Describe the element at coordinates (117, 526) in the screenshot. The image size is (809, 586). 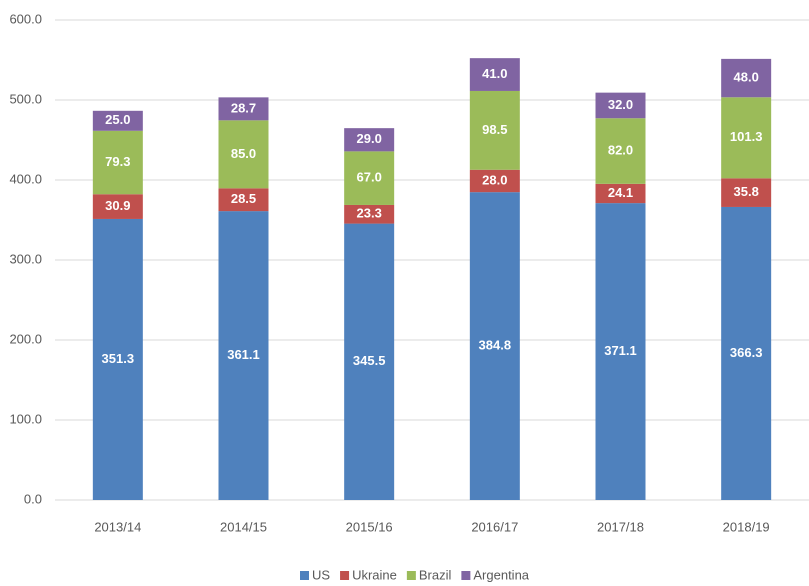
I see `x-tick-label: 2013/14` at that location.